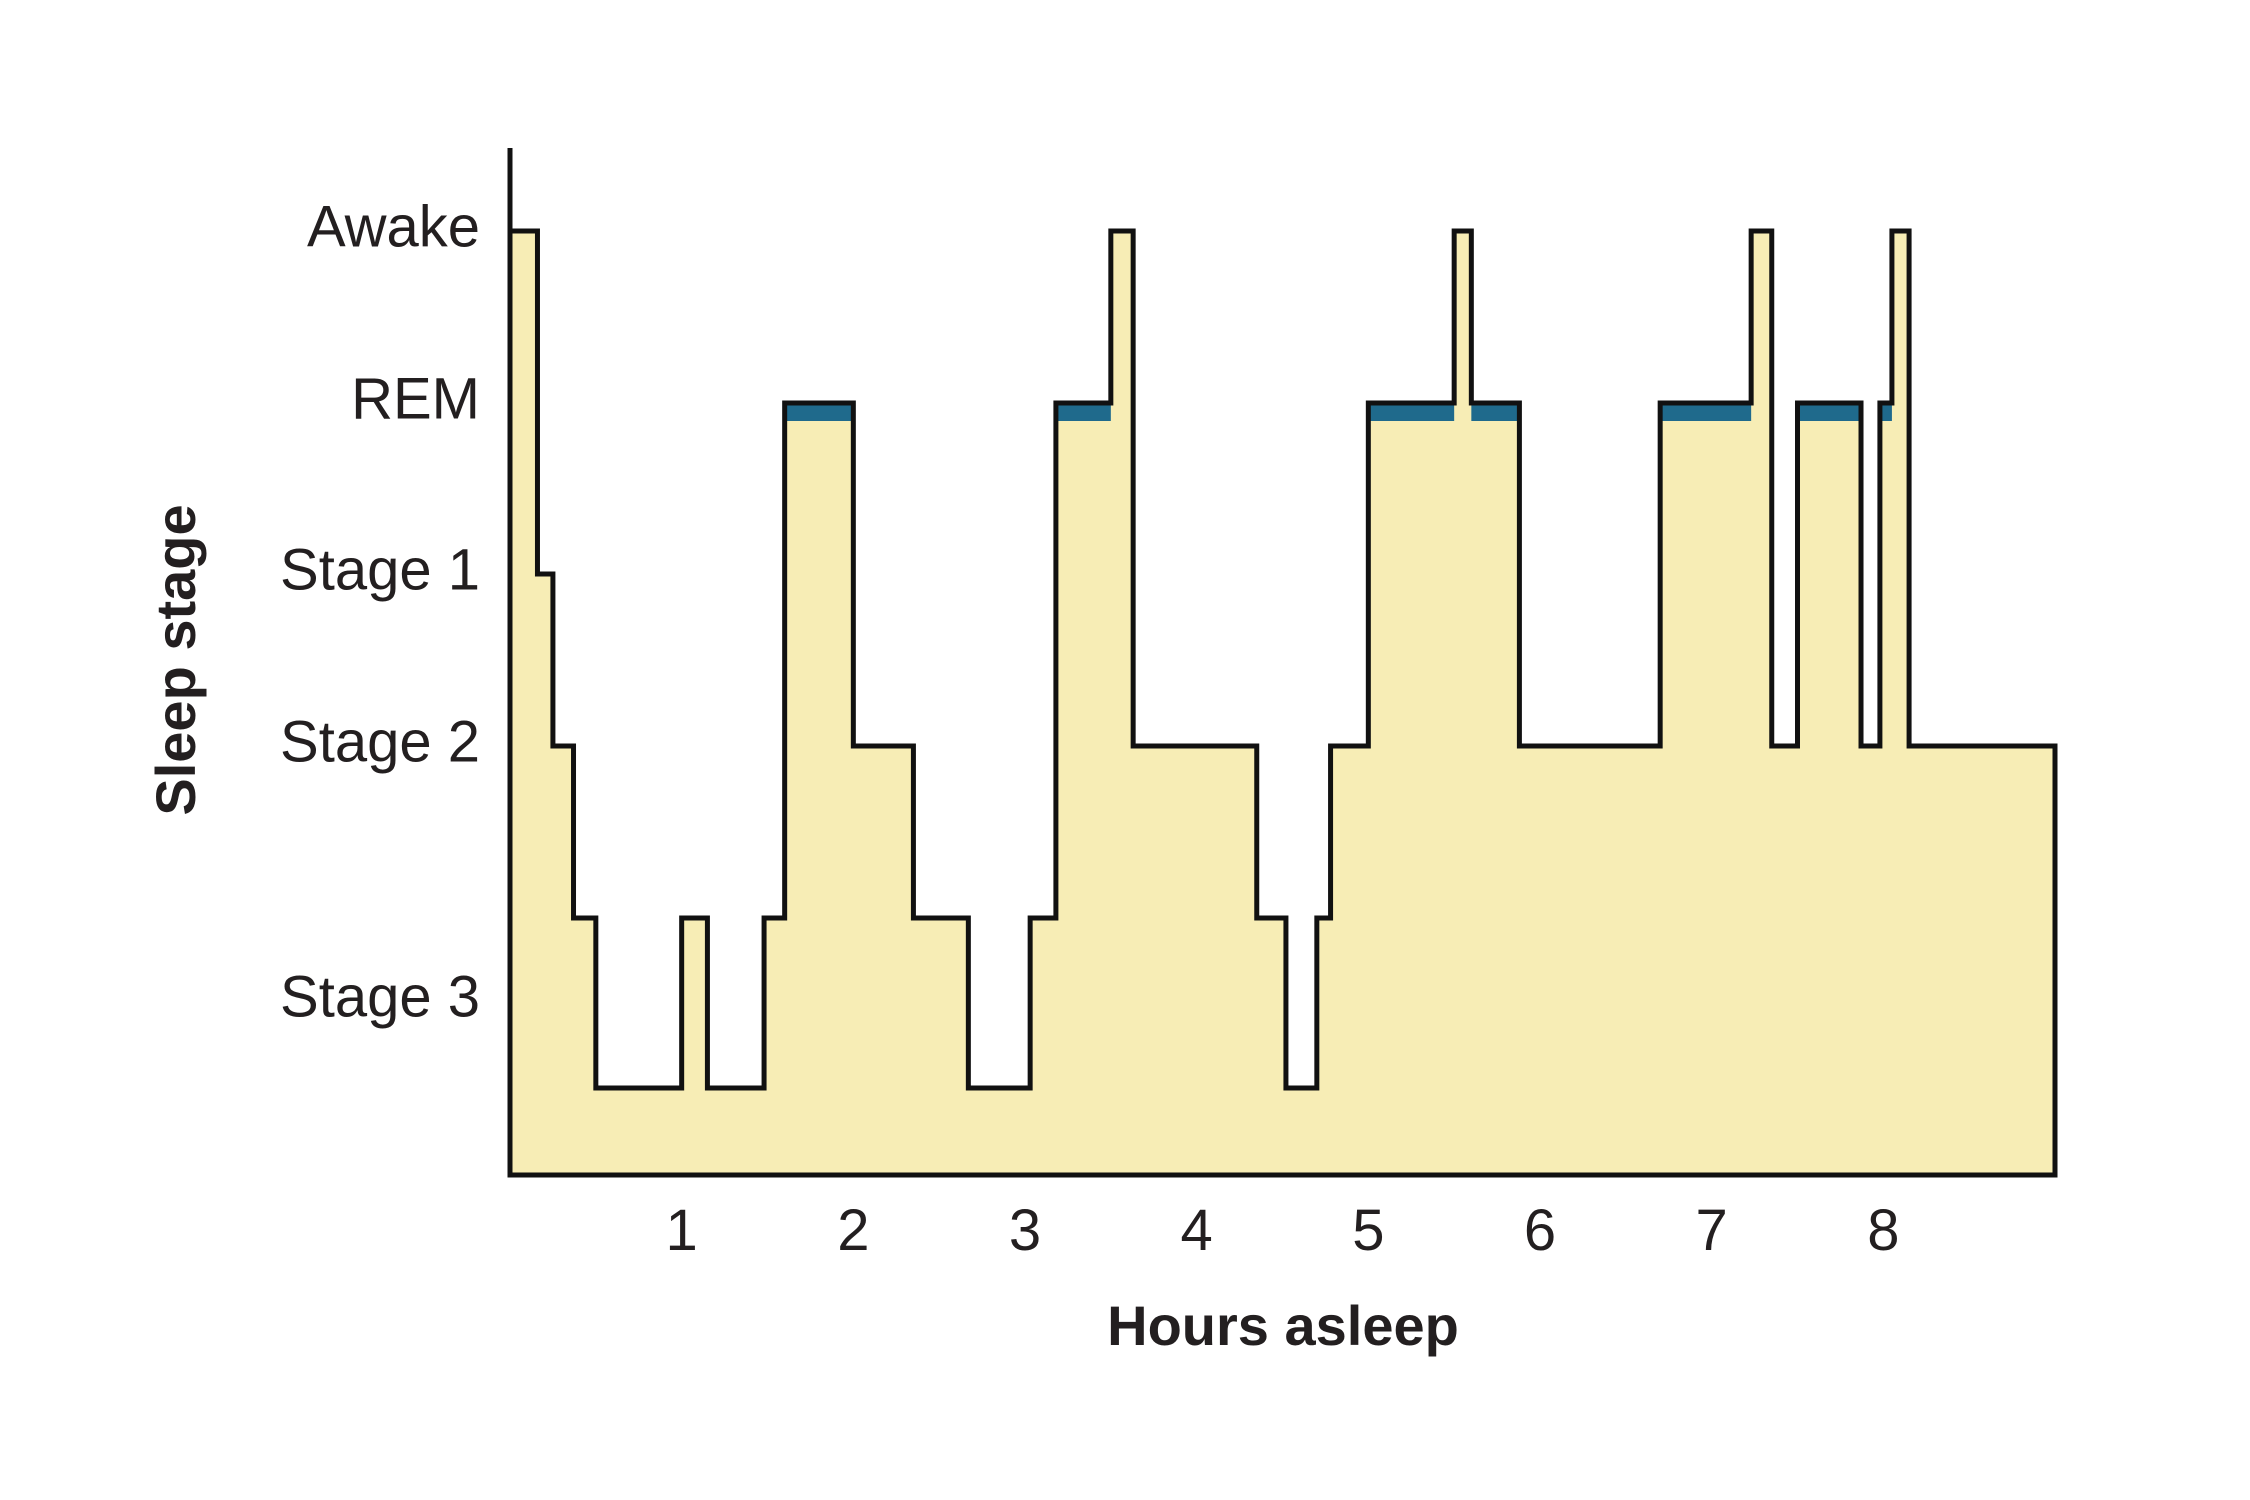 The image size is (2250, 1500). What do you see at coordinates (682, 1230) in the screenshot?
I see `x-tick-label: 1` at bounding box center [682, 1230].